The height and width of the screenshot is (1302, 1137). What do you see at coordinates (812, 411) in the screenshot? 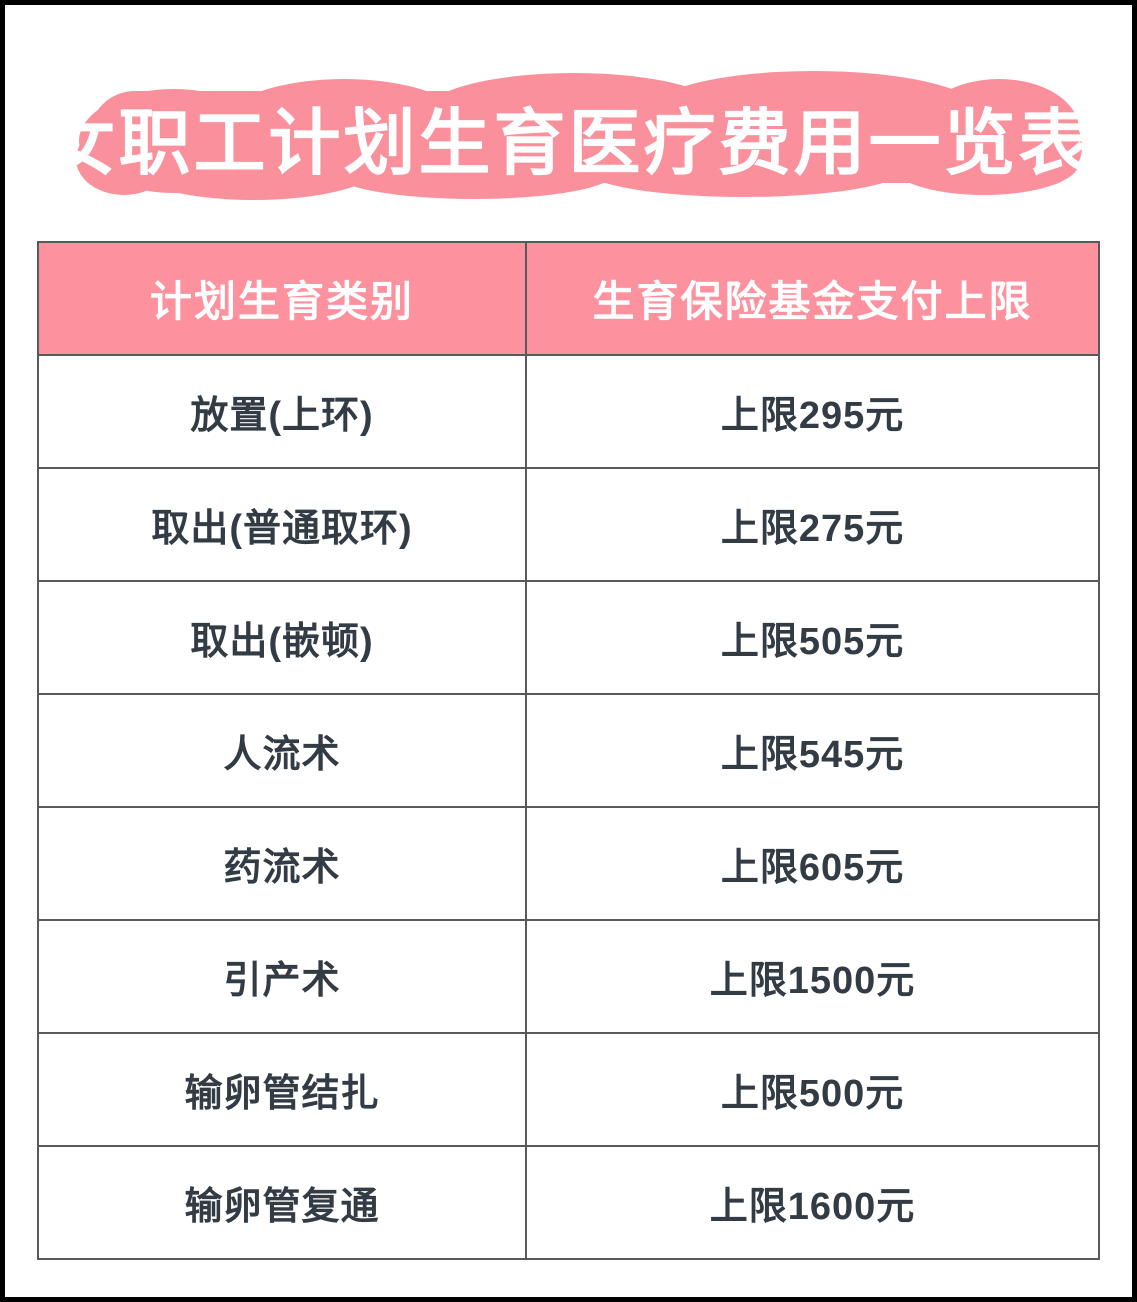
I see `limit-cell: 上限295元` at bounding box center [812, 411].